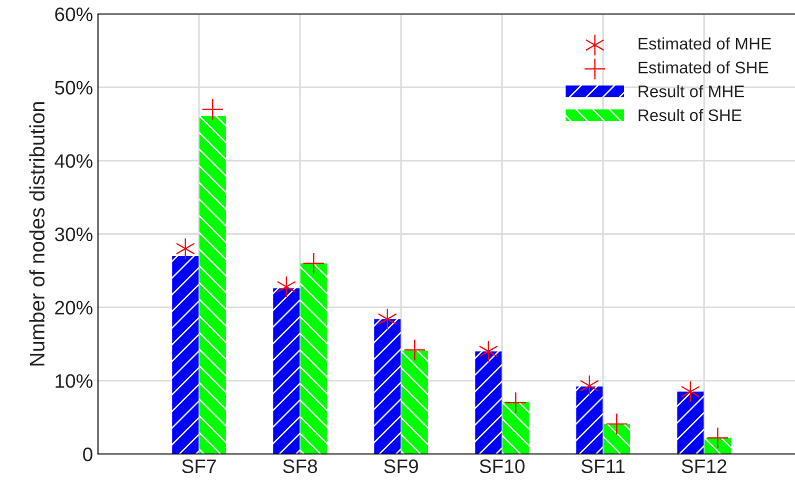  What do you see at coordinates (73, 307) in the screenshot?
I see `y-tick-label: 20%` at bounding box center [73, 307].